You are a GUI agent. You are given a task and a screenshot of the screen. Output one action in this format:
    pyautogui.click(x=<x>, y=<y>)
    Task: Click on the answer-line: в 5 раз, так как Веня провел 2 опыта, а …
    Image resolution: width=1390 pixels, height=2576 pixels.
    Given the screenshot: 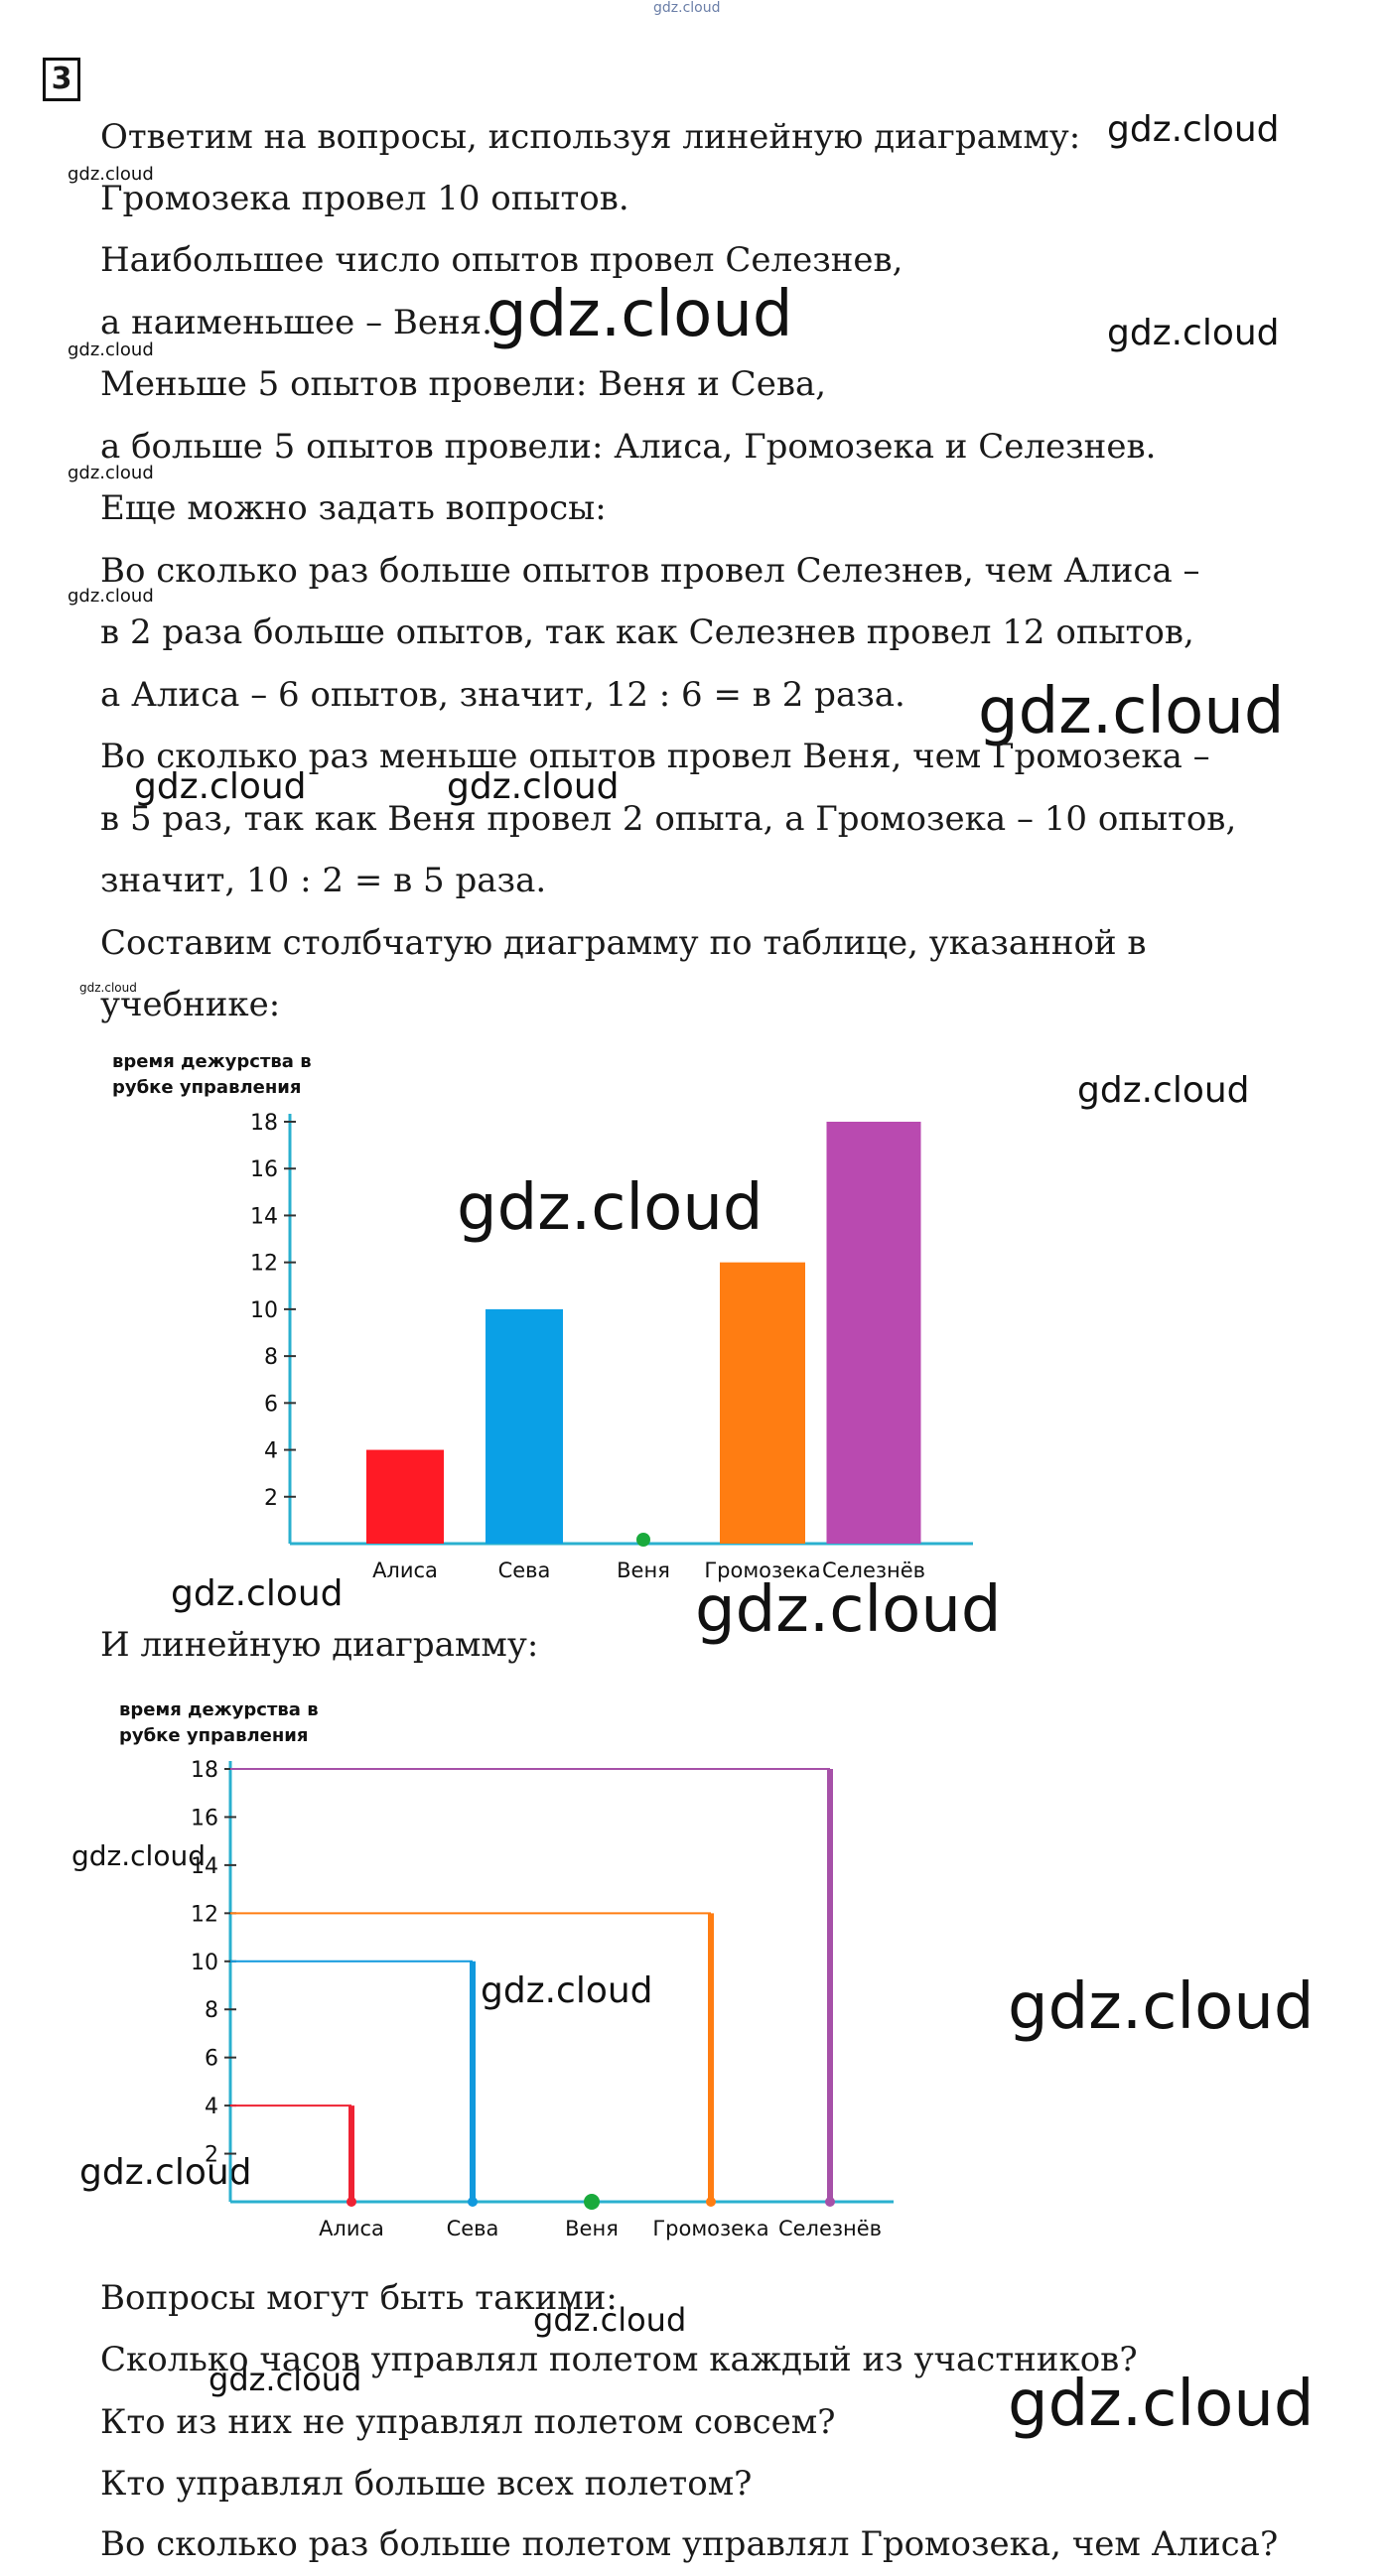 What is the action you would take?
    pyautogui.click(x=668, y=819)
    